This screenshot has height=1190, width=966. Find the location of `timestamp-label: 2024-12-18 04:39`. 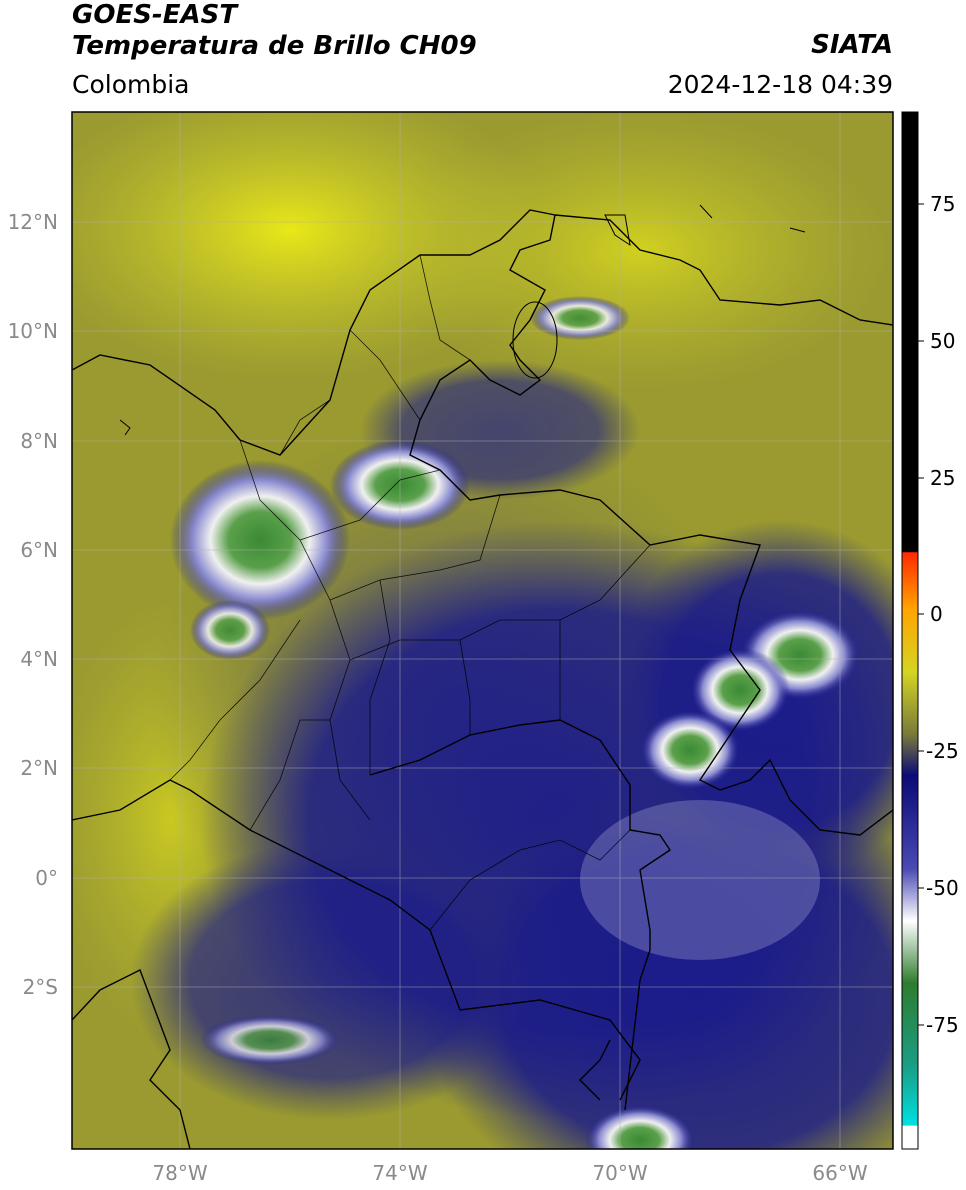

timestamp-label: 2024-12-18 04:39 is located at coordinates (780, 84).